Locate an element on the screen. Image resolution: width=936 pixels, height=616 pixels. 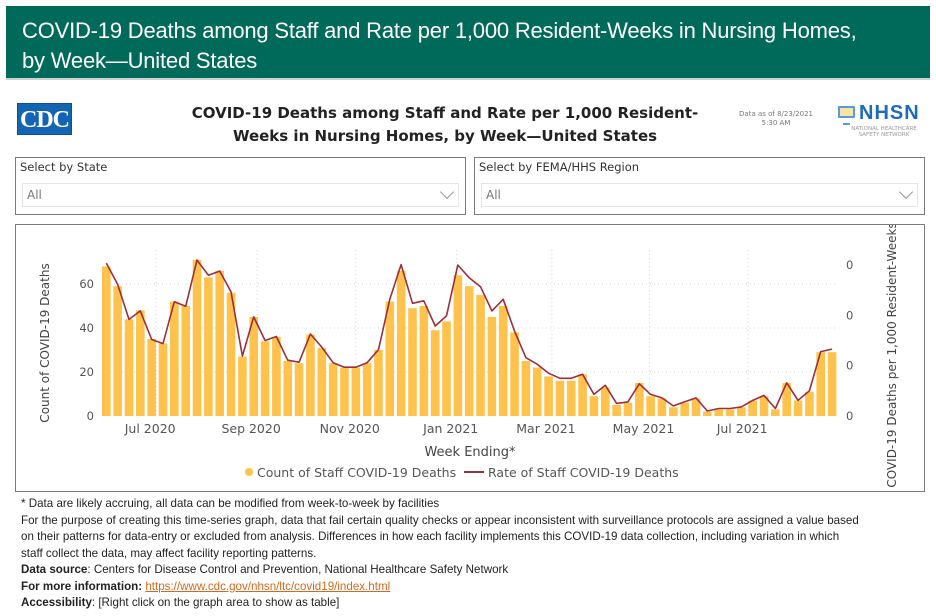
y-tick-label: 20 is located at coordinates (86, 372).